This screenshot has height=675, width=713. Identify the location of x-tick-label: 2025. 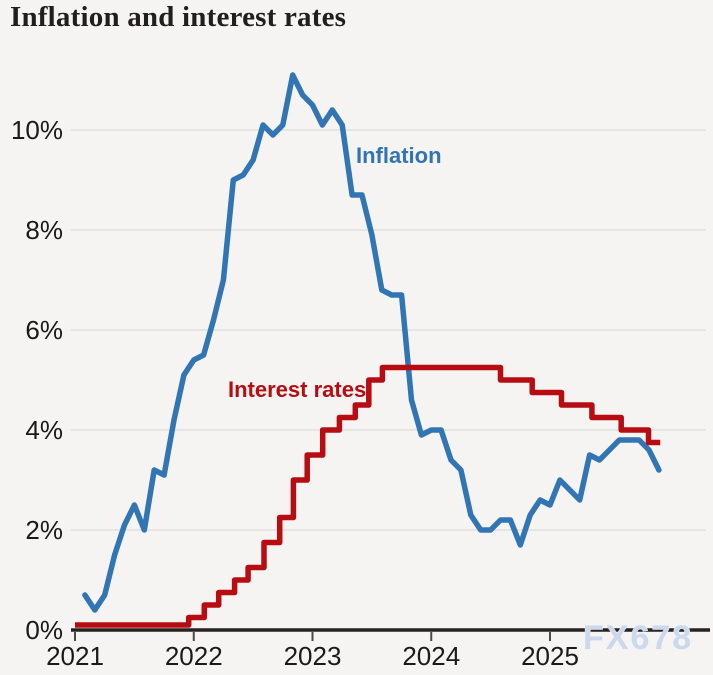
(550, 656).